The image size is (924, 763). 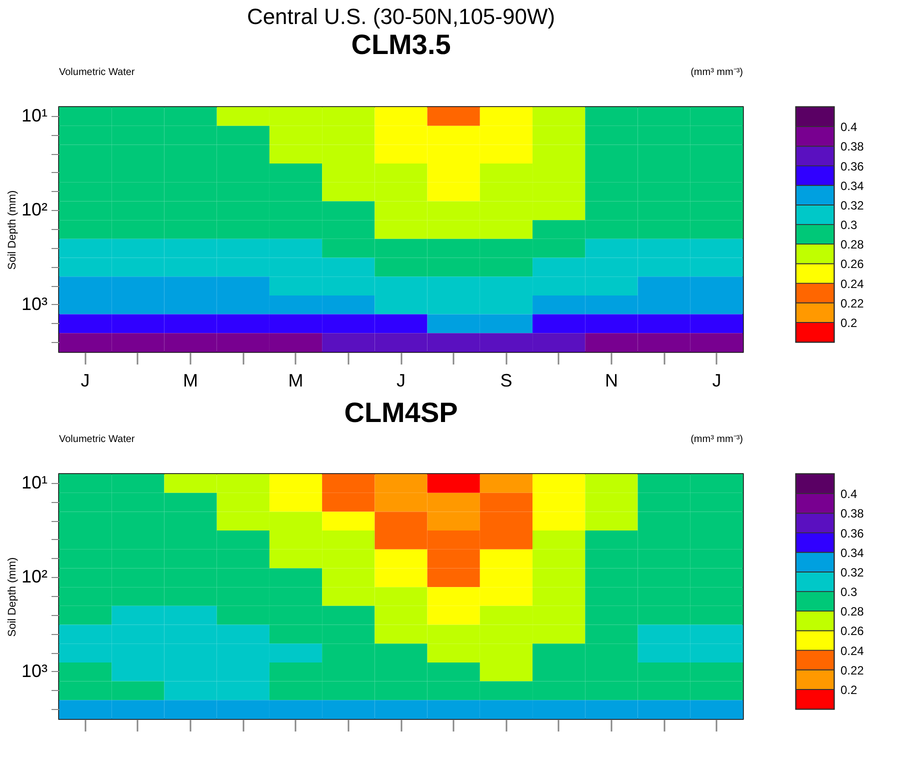 I want to click on chart-title: CLM4SP, so click(x=401, y=412).